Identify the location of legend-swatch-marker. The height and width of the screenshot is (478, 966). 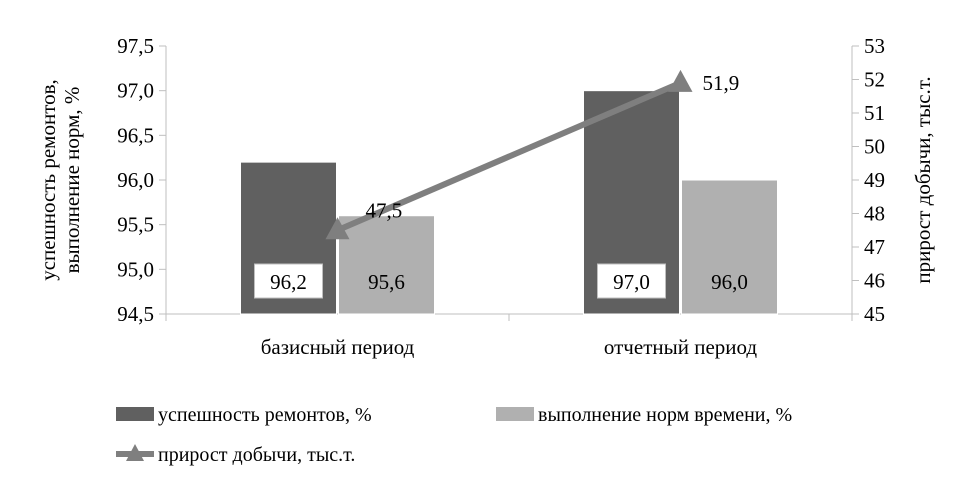
(135, 452).